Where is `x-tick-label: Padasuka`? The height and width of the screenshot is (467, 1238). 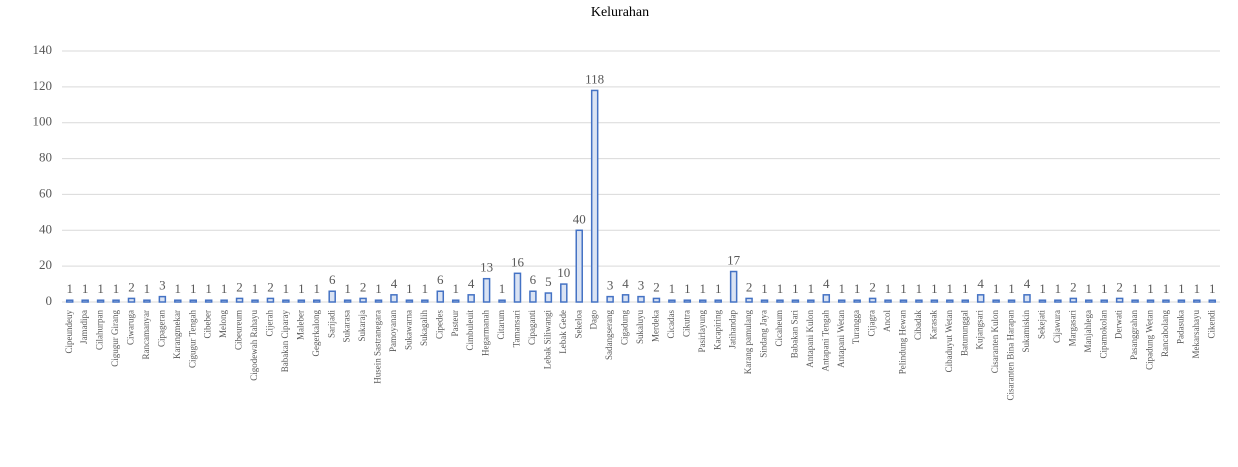
x-tick-label: Padasuka is located at coordinates (1180, 327).